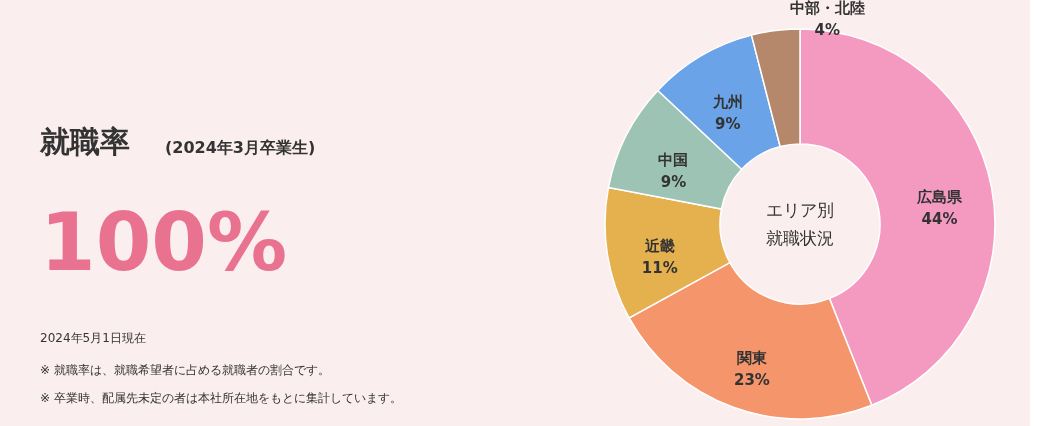 This screenshot has width=1060, height=426. I want to click on data-label: 23%, so click(751, 379).